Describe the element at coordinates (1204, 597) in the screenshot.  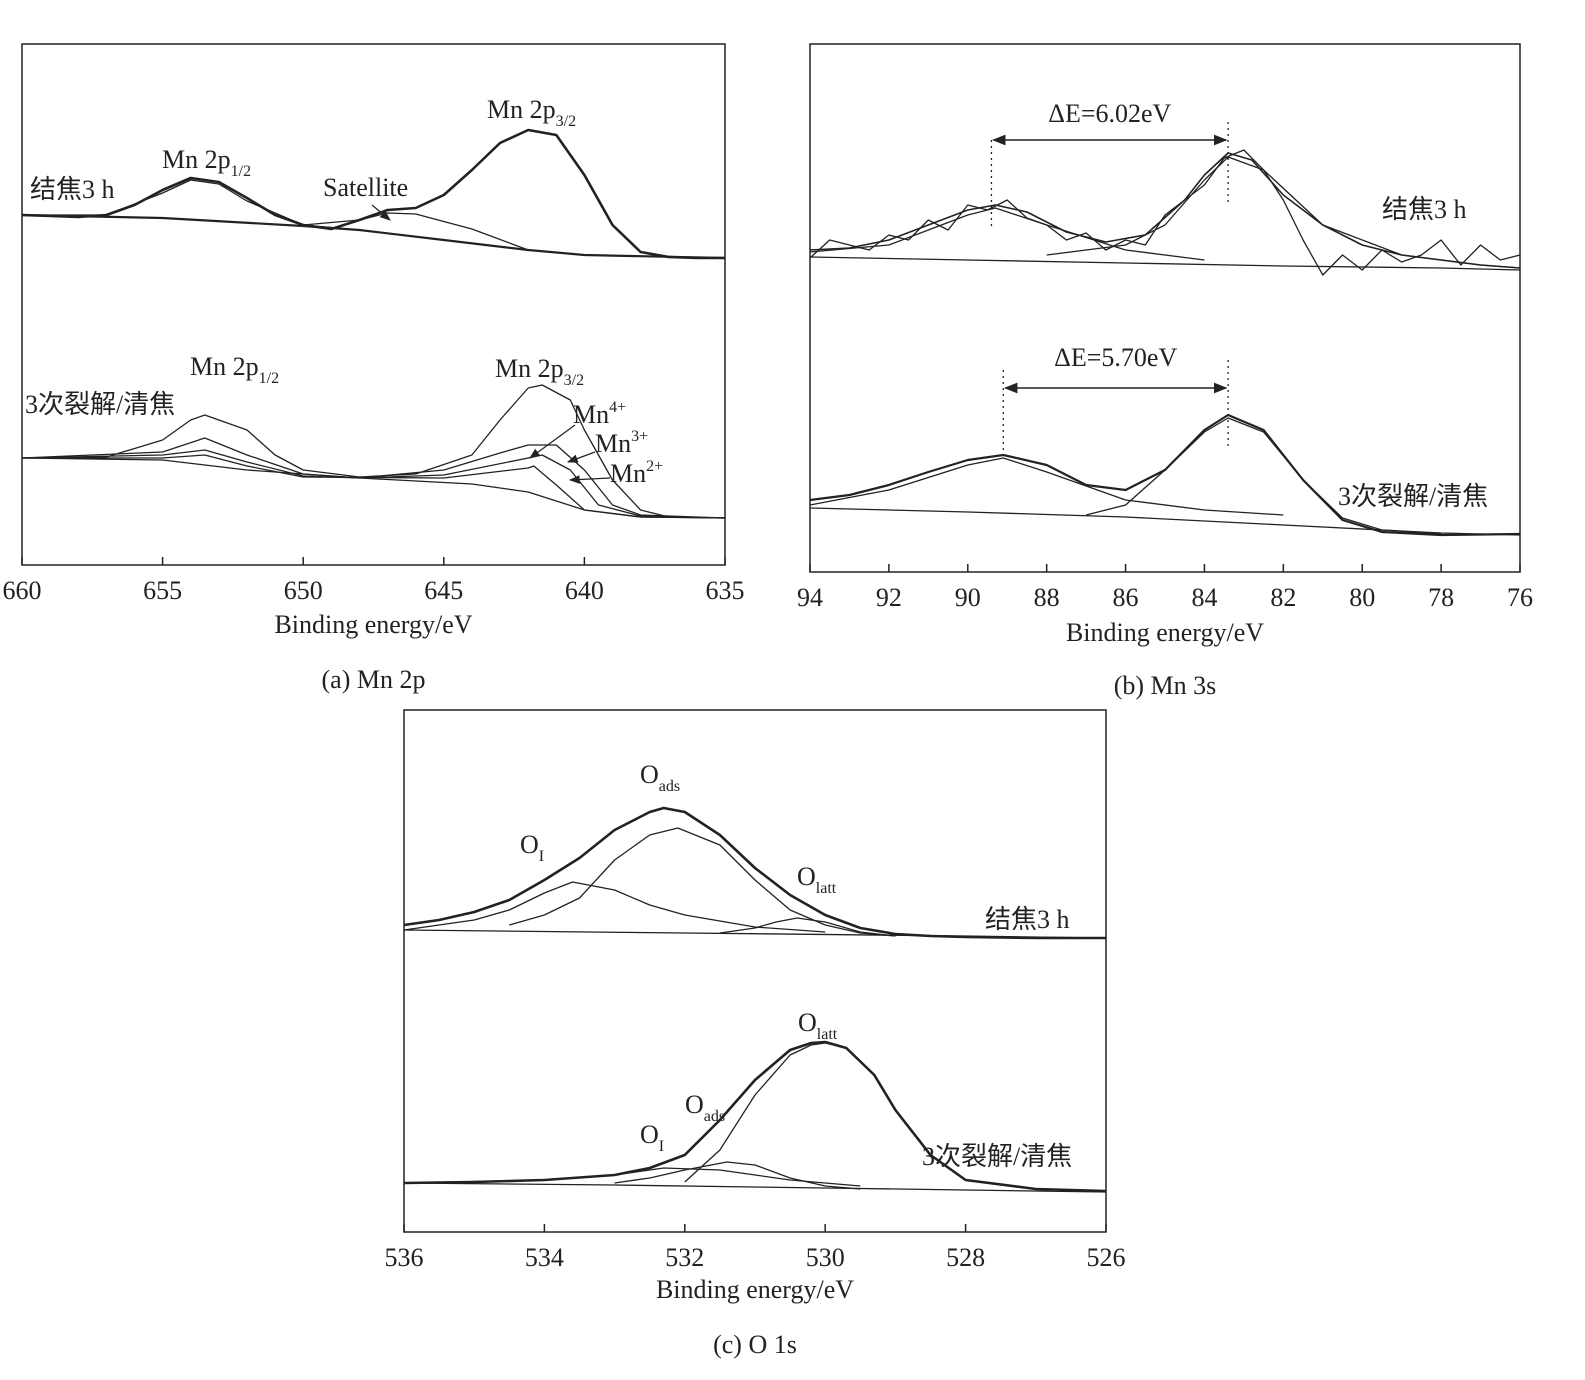
I see `x-tick-label: 84` at that location.